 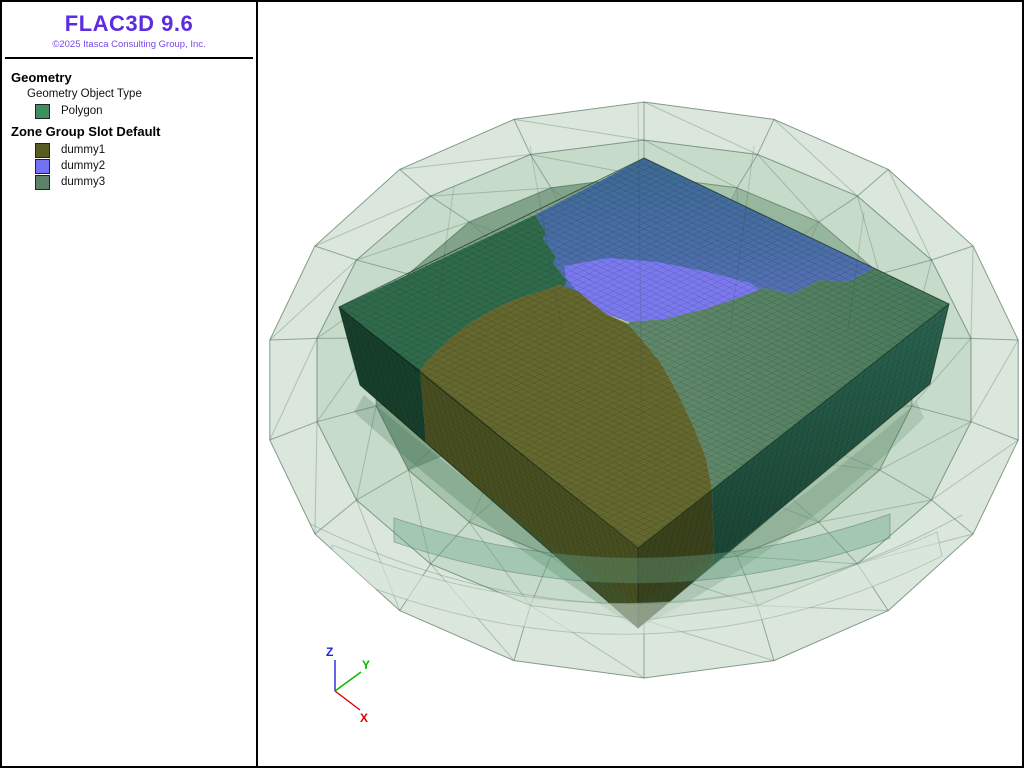 I want to click on legend-item-dummy1: dummy1, so click(x=145, y=150).